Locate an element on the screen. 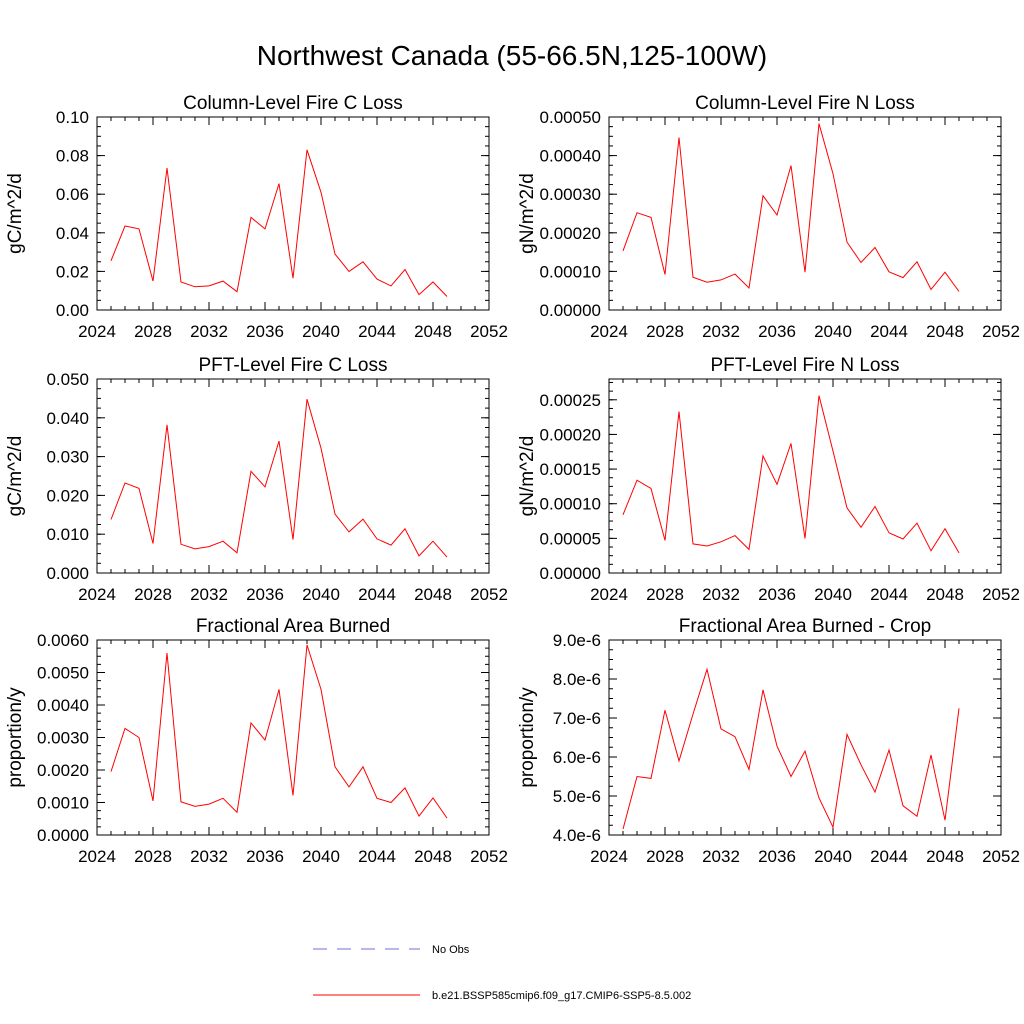  y-tick-label: 0.000 is located at coordinates (67, 573).